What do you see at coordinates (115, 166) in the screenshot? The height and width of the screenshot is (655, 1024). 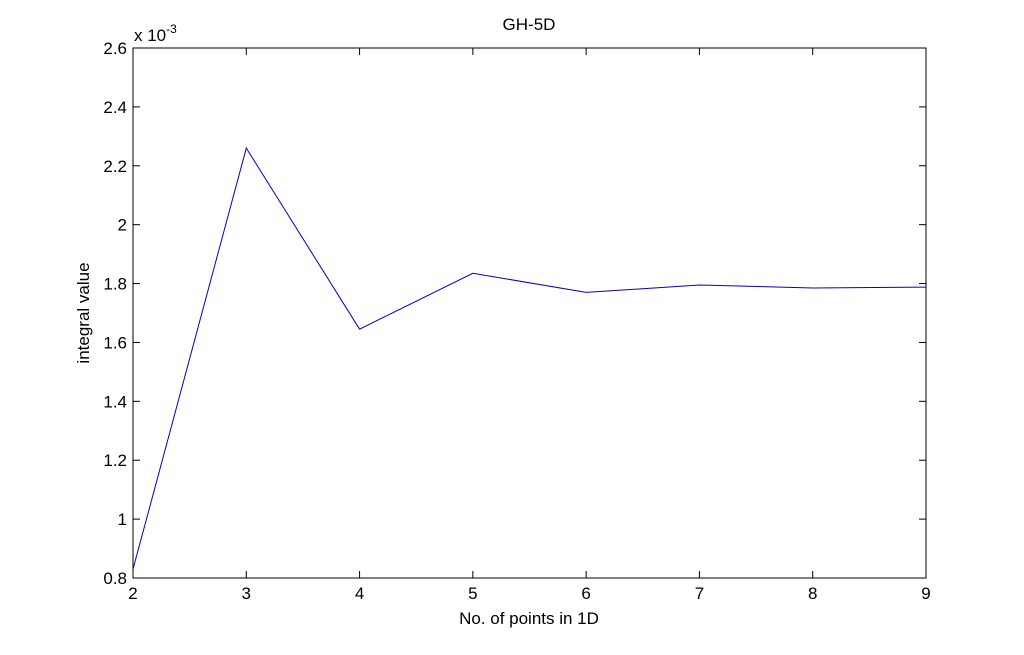 I see `y-tick-label: 2.2` at bounding box center [115, 166].